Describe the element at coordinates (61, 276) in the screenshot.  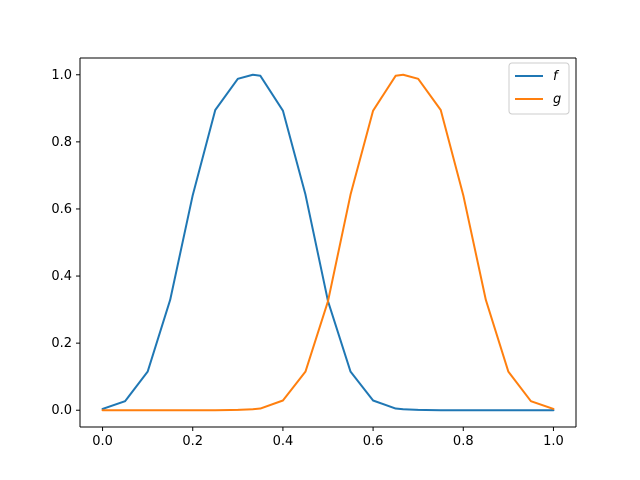
I see `y-tick-label-2: 0.4` at that location.